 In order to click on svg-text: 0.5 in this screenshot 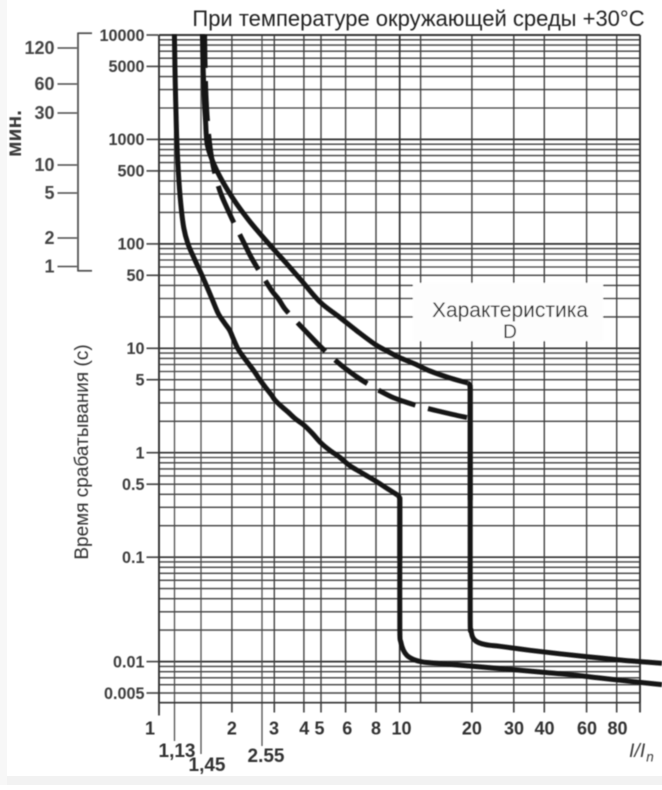, I will do `click(133, 485)`.